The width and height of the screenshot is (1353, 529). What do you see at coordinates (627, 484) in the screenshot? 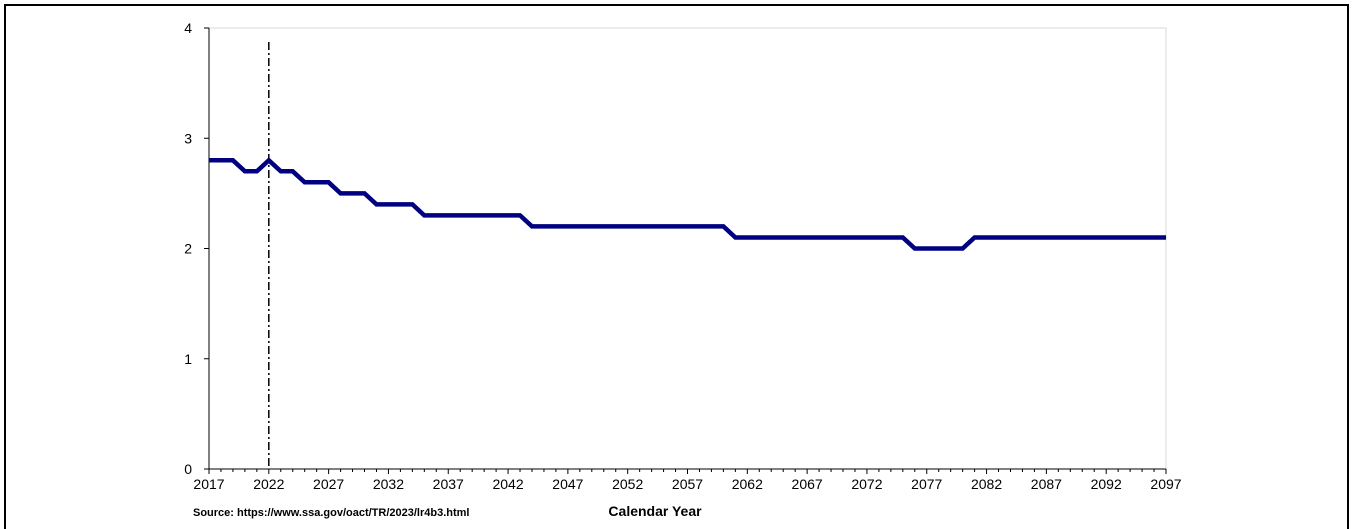
I see `x-tick-label: 2052` at bounding box center [627, 484].